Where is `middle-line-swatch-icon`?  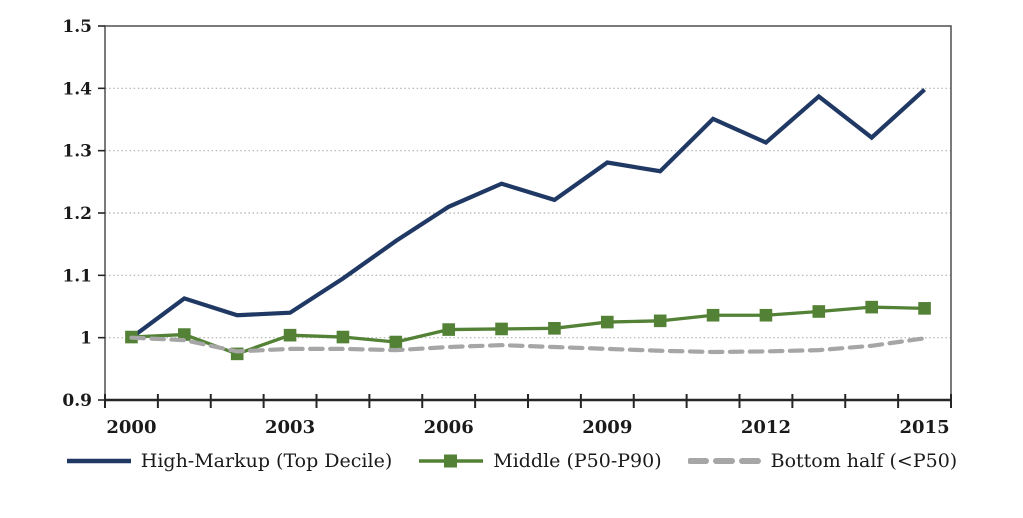
middle-line-swatch-icon is located at coordinates (451, 461).